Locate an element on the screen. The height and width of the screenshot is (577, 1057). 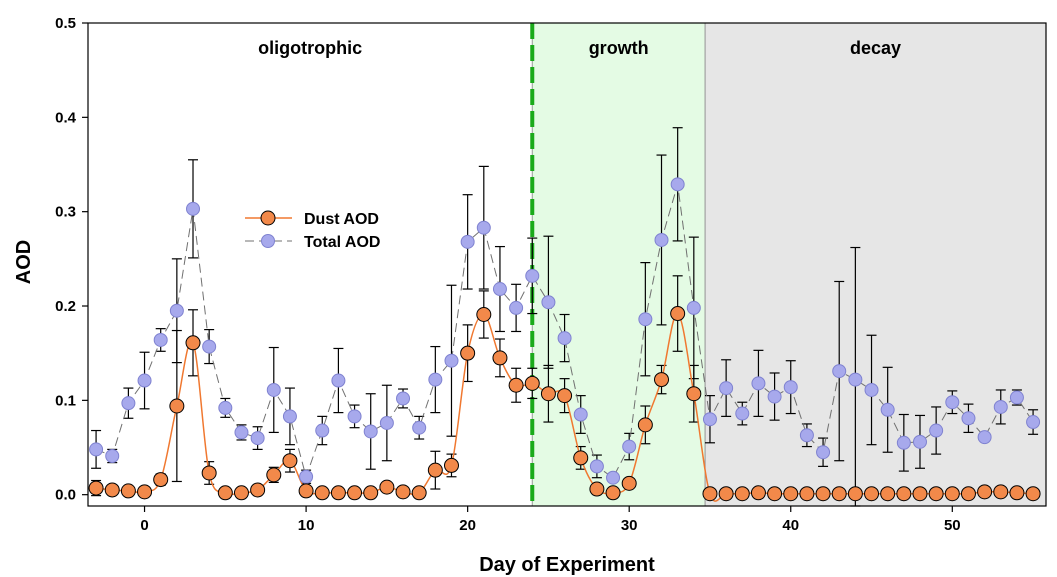
x-tick-label-40: 40 is located at coordinates (790, 525).